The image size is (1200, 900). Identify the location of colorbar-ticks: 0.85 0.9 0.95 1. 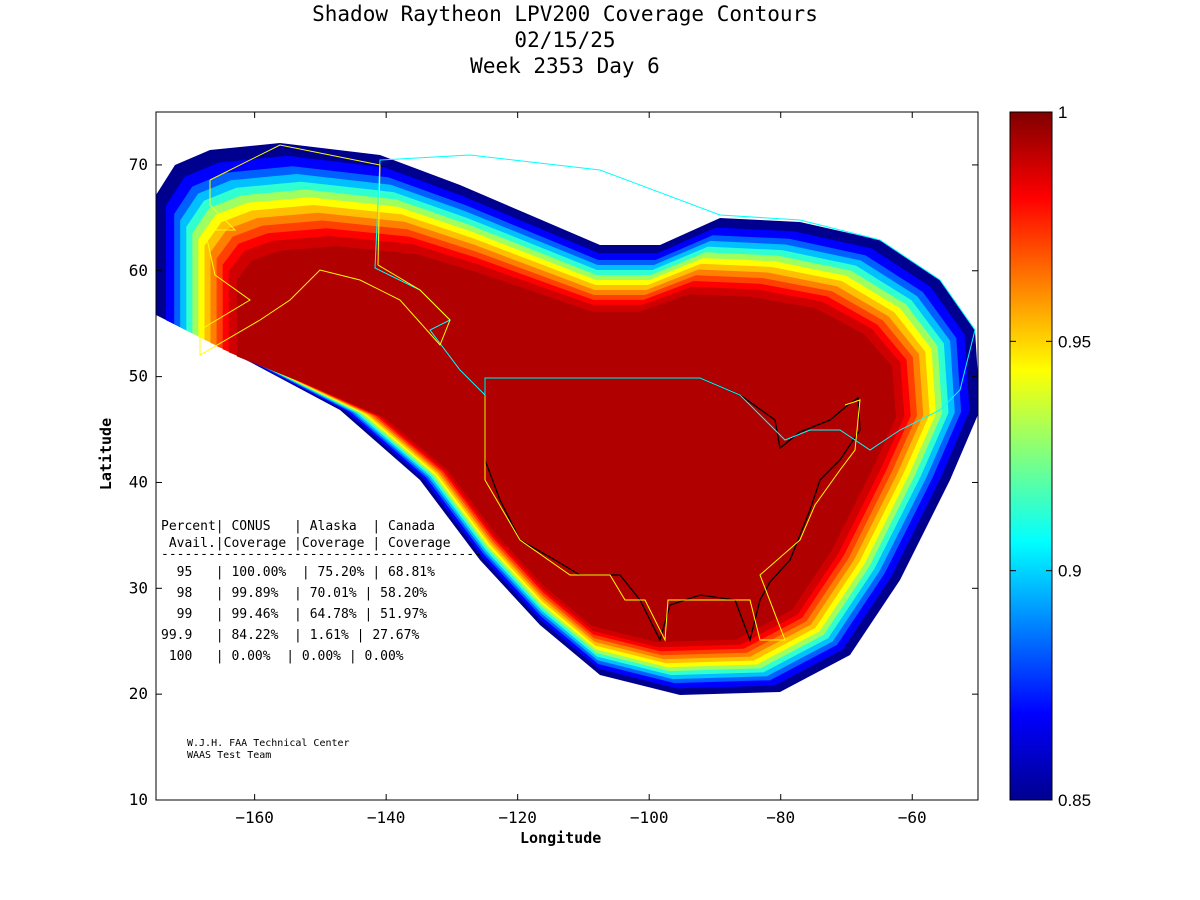
(1050, 456).